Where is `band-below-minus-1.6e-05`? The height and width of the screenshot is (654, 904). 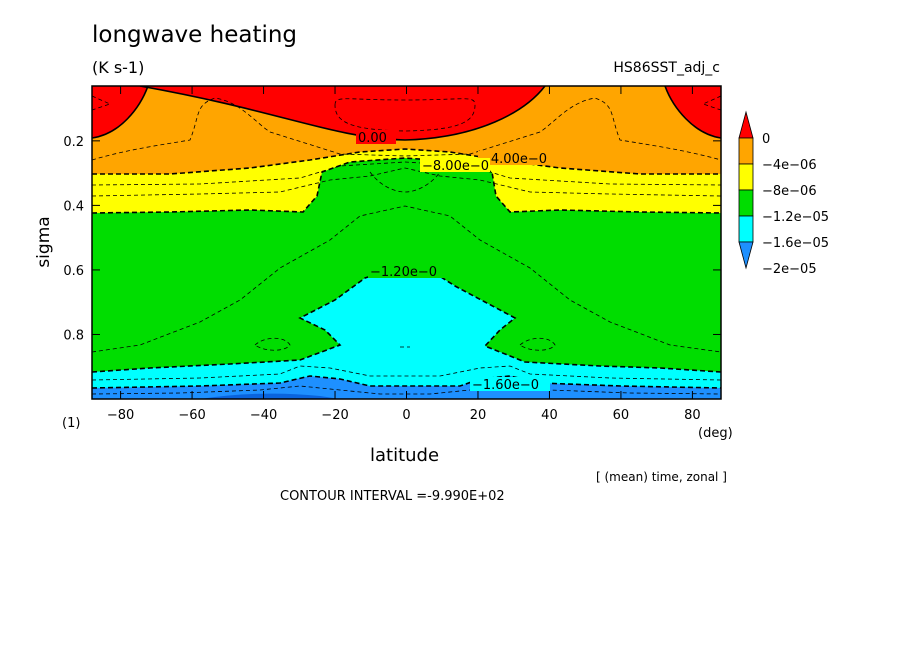
band-below-minus-1.6e-05 is located at coordinates (406, 387).